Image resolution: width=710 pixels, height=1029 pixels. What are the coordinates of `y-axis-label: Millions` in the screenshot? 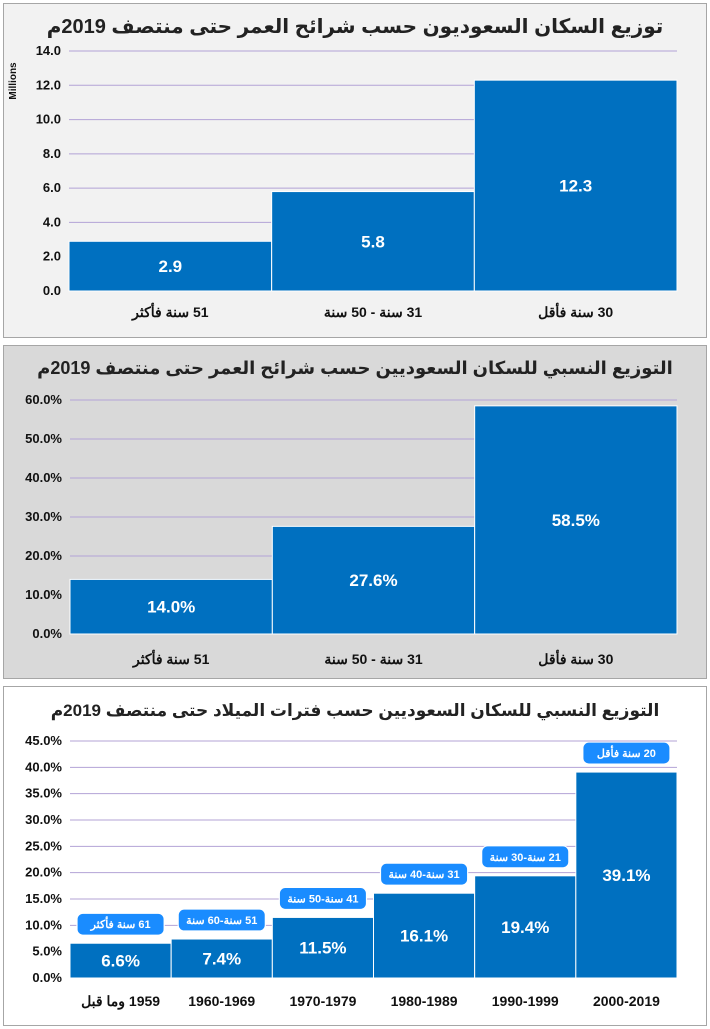 It's located at (13, 81).